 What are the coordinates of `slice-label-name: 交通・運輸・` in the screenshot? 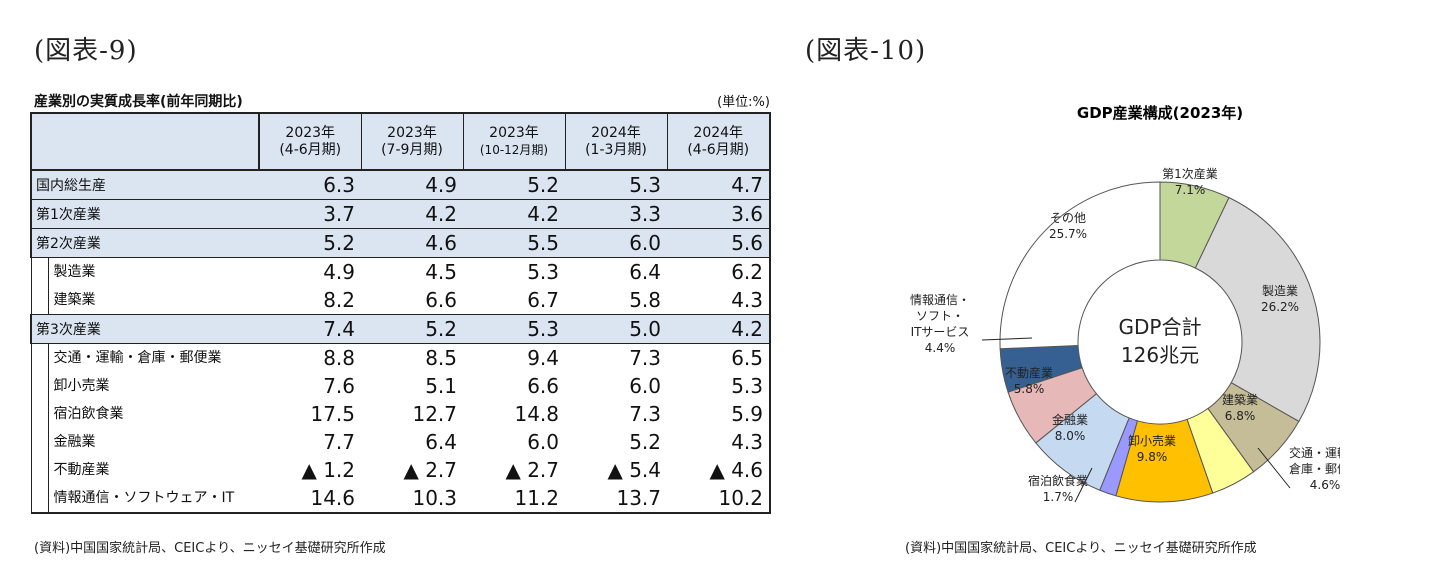 It's located at (1314, 452).